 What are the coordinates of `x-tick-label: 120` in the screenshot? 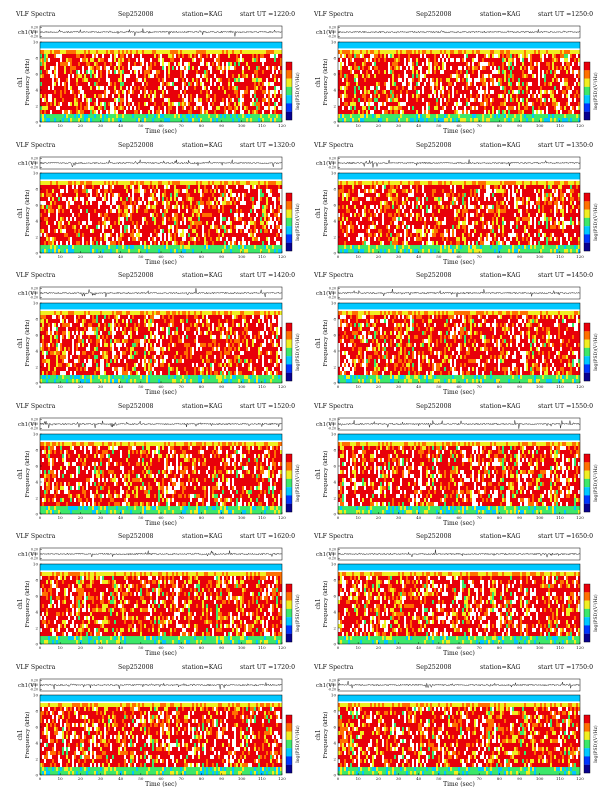 It's located at (580, 256).